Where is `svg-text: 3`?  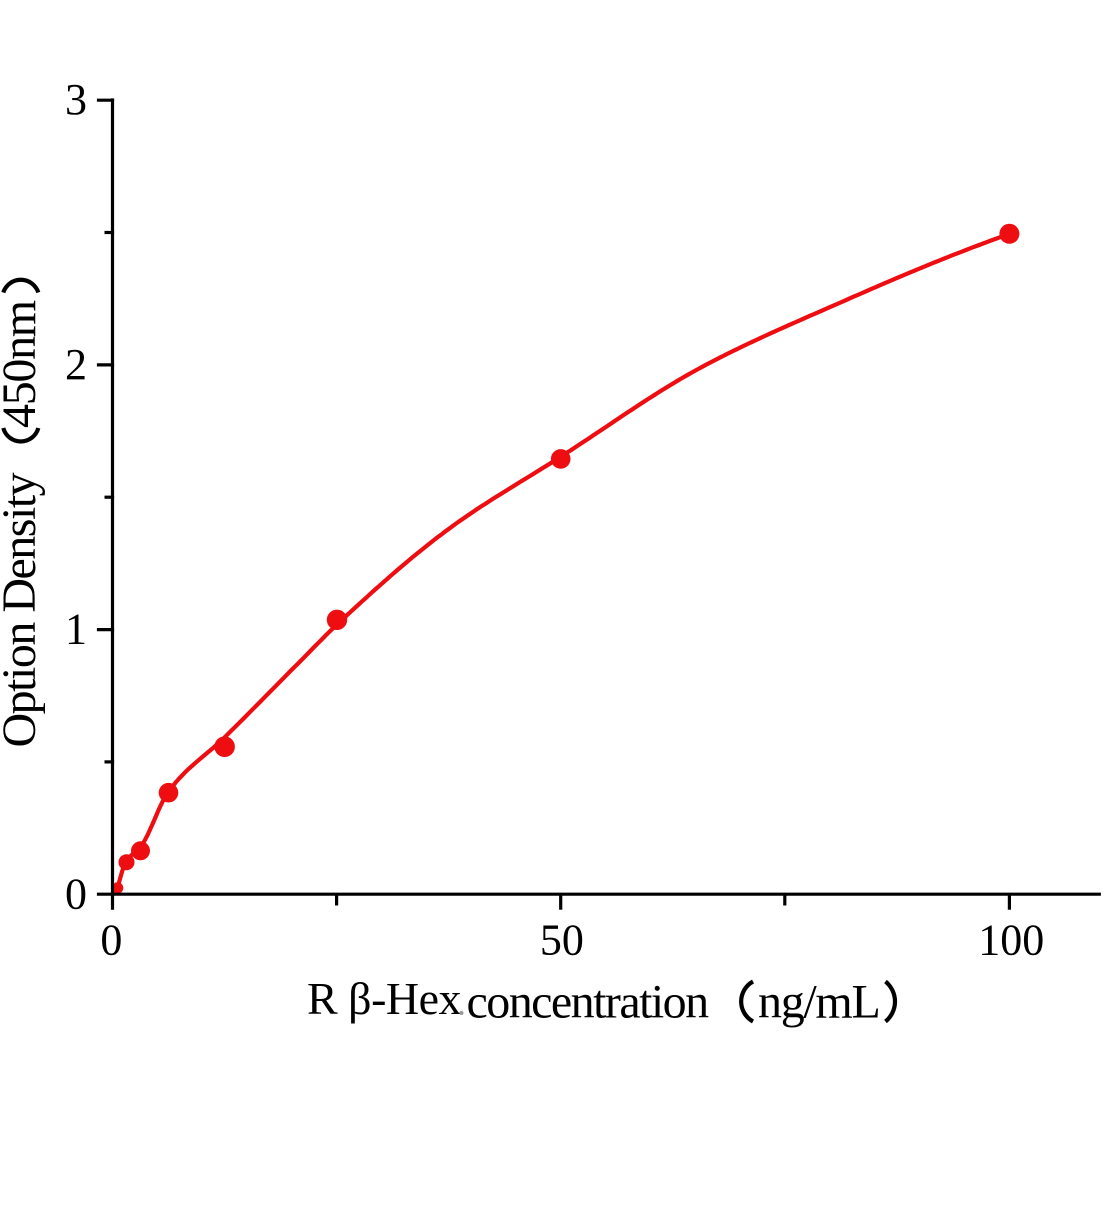 svg-text: 3 is located at coordinates (76, 99).